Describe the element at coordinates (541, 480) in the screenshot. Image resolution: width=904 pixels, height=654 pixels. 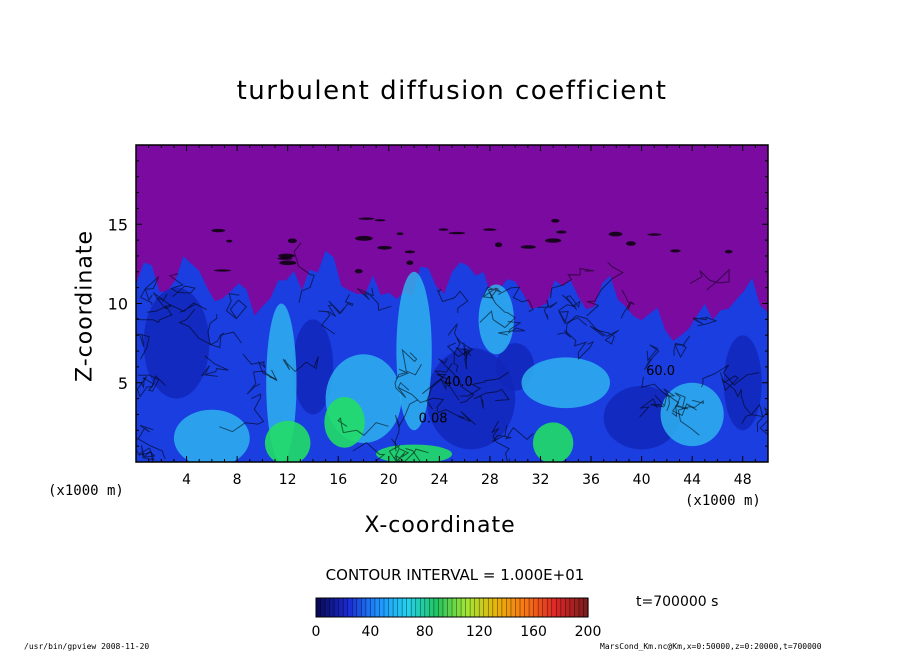
I see `x-tick-label: 32` at that location.